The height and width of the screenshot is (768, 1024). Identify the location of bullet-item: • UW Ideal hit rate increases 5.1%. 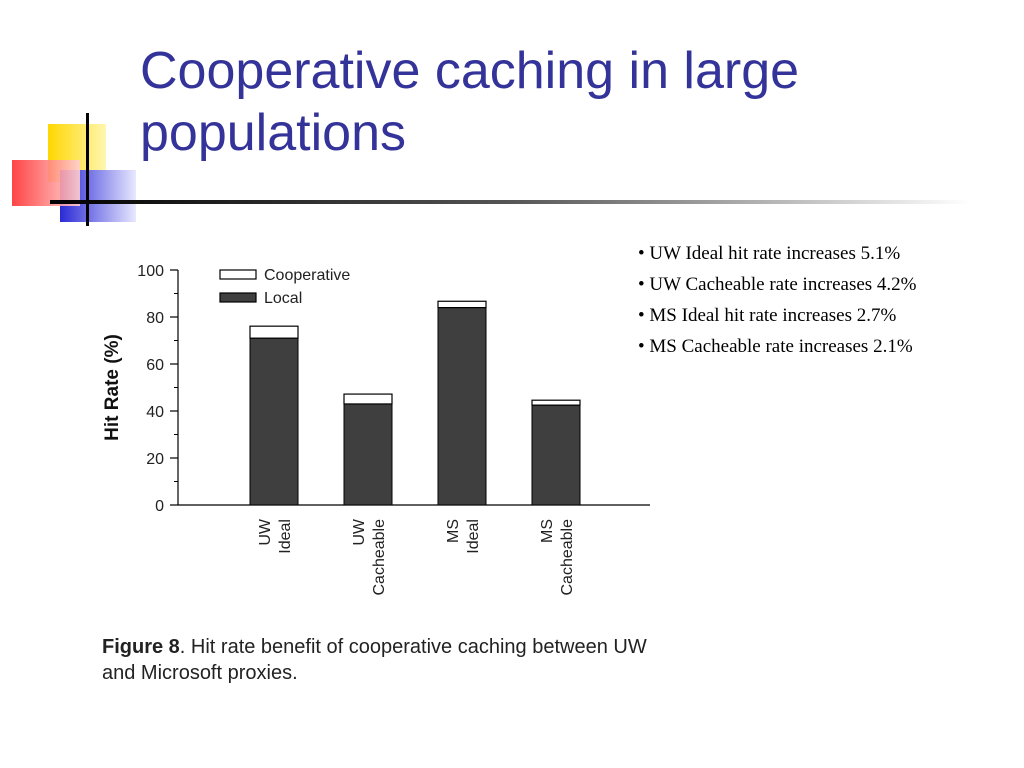
(769, 253).